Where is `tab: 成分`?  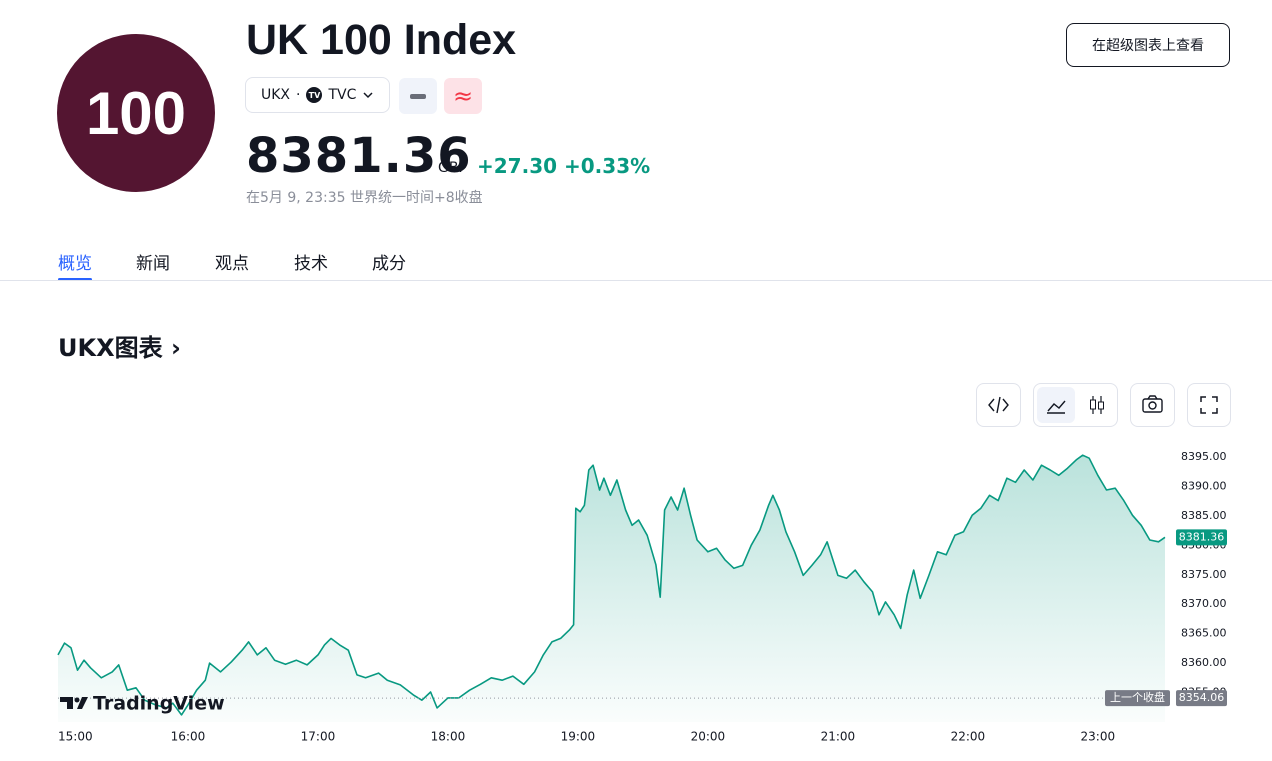
tab: 成分 is located at coordinates (389, 264).